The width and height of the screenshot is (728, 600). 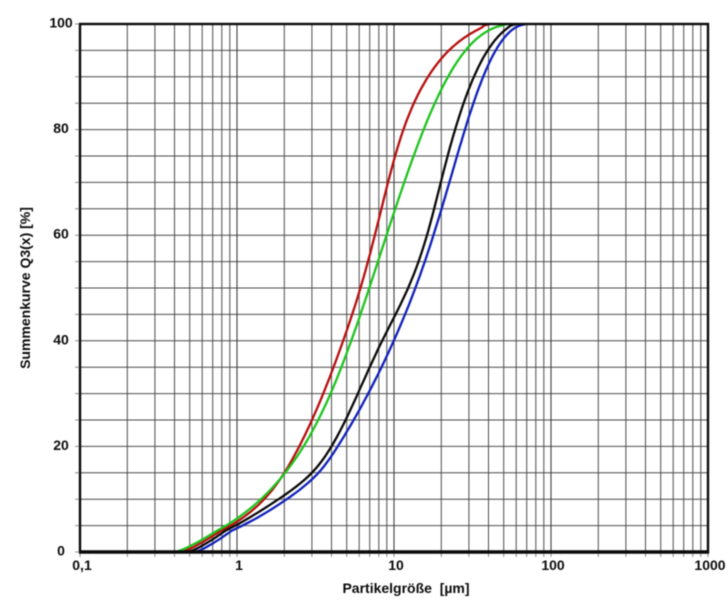 I want to click on svg-text: 1, so click(x=239, y=565).